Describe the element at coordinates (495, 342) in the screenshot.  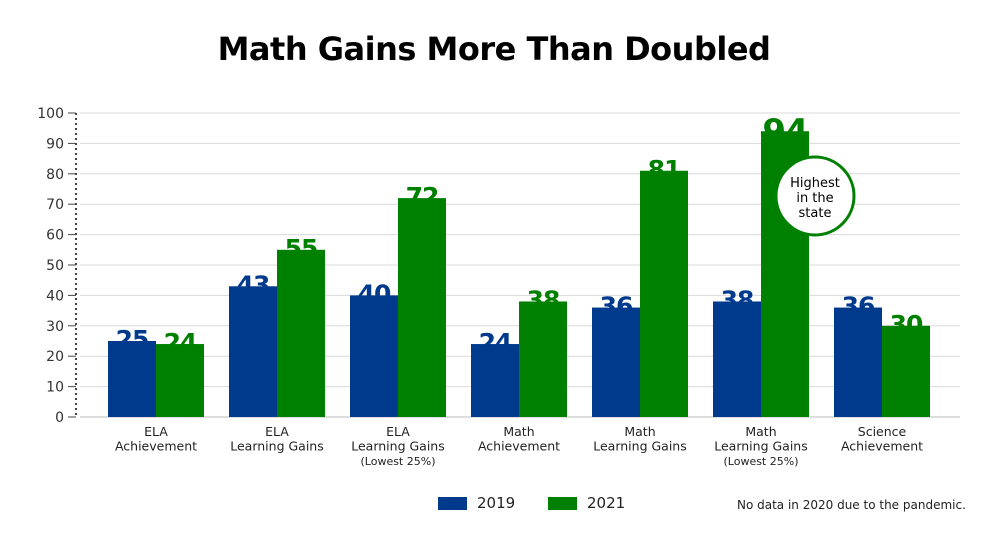
I see `data-label-2019: 24` at that location.